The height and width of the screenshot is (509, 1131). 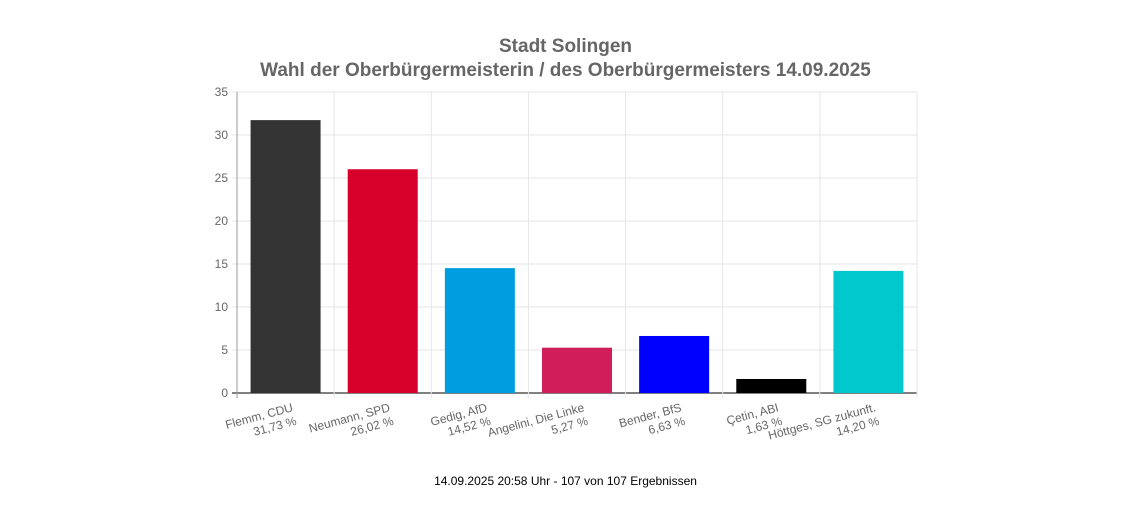 What do you see at coordinates (224, 393) in the screenshot?
I see `y-tick-label: 0` at bounding box center [224, 393].